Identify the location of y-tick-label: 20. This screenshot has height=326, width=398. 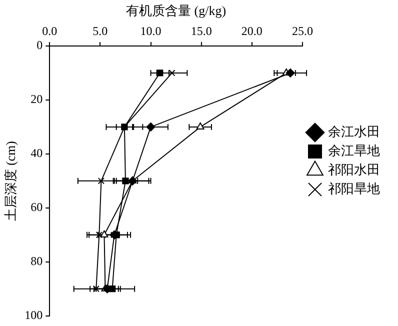
(36, 99).